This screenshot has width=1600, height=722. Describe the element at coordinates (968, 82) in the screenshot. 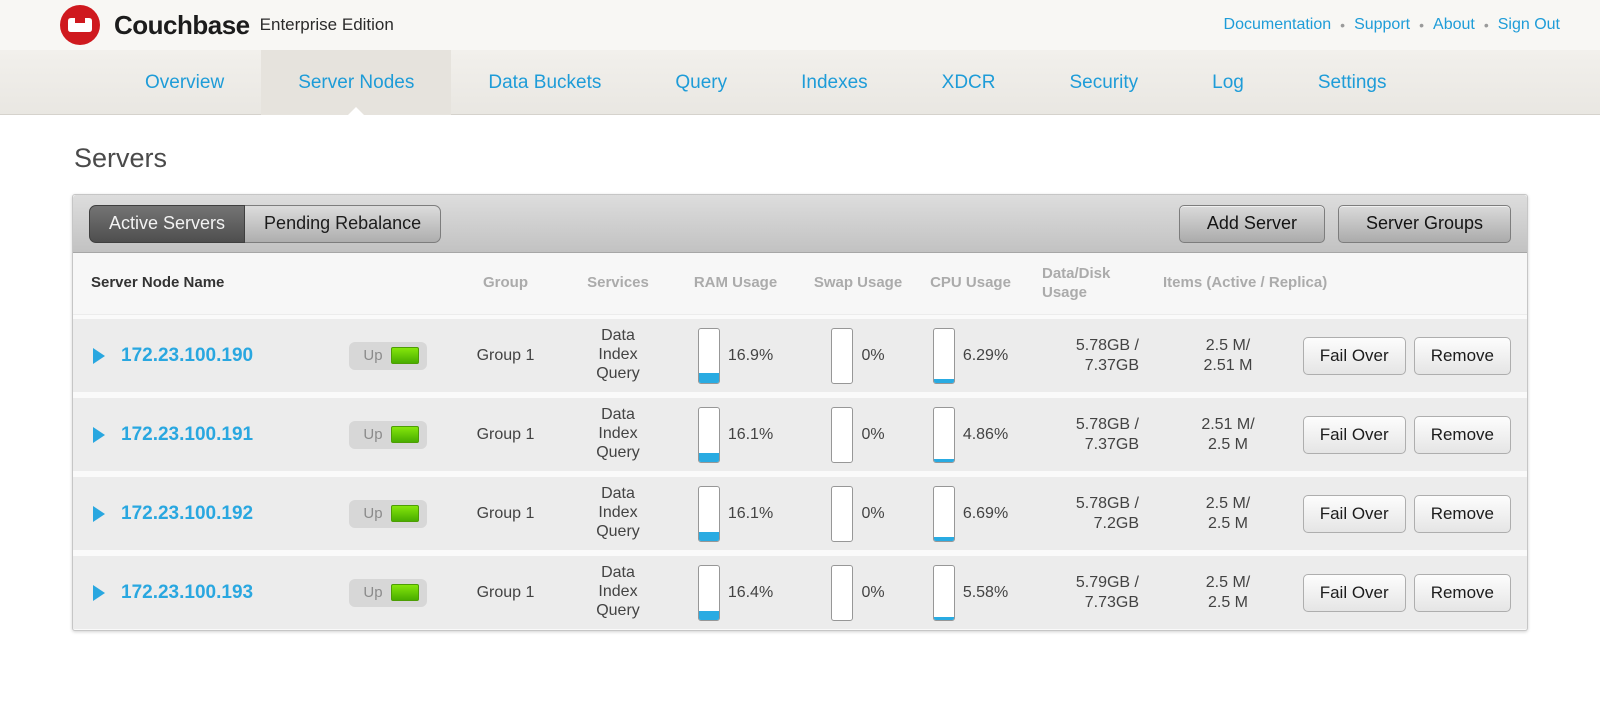

I see `nav-tab-xdcr: XDCR` at that location.